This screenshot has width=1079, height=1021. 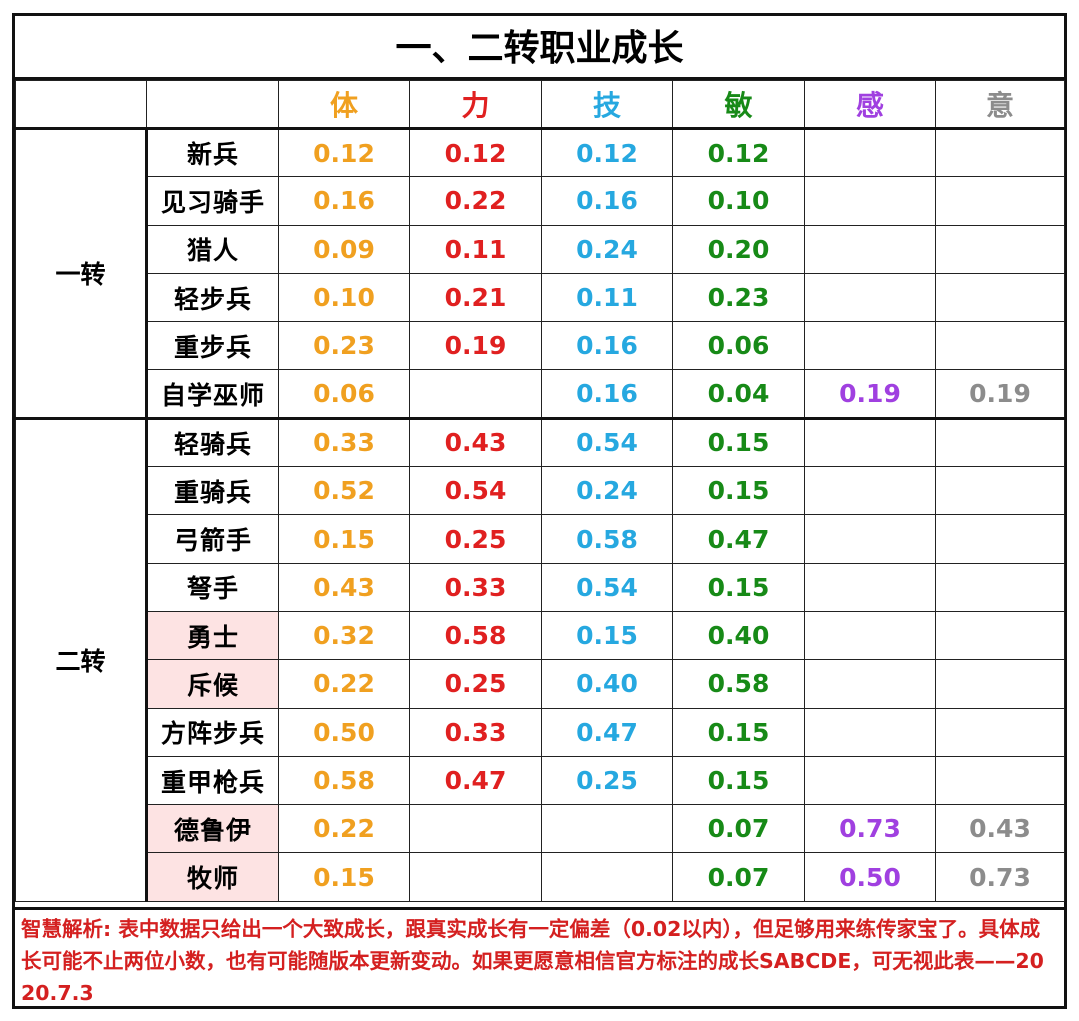 I want to click on stat-cell-2: 0.22, so click(x=475, y=201).